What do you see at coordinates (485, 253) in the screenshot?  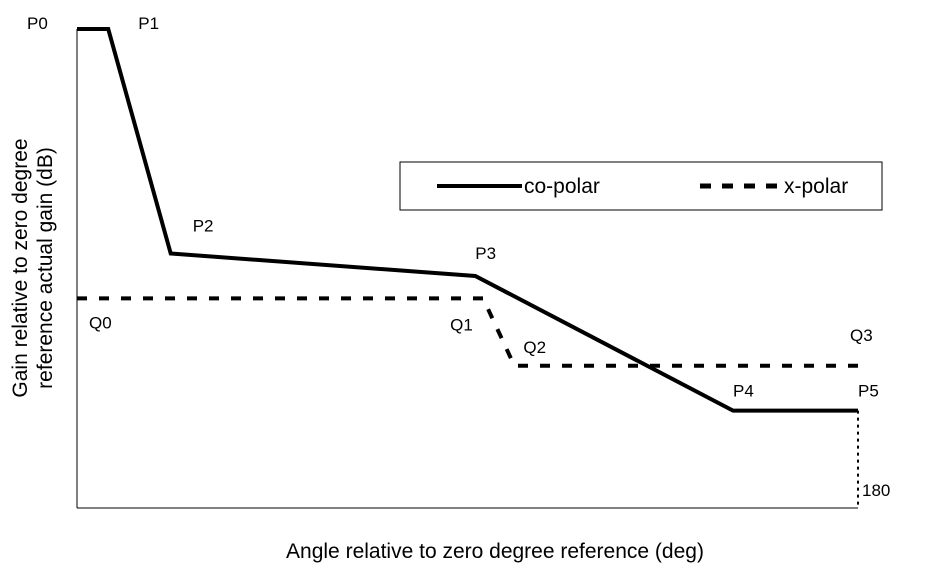 I see `point-label-p3: P3` at bounding box center [485, 253].